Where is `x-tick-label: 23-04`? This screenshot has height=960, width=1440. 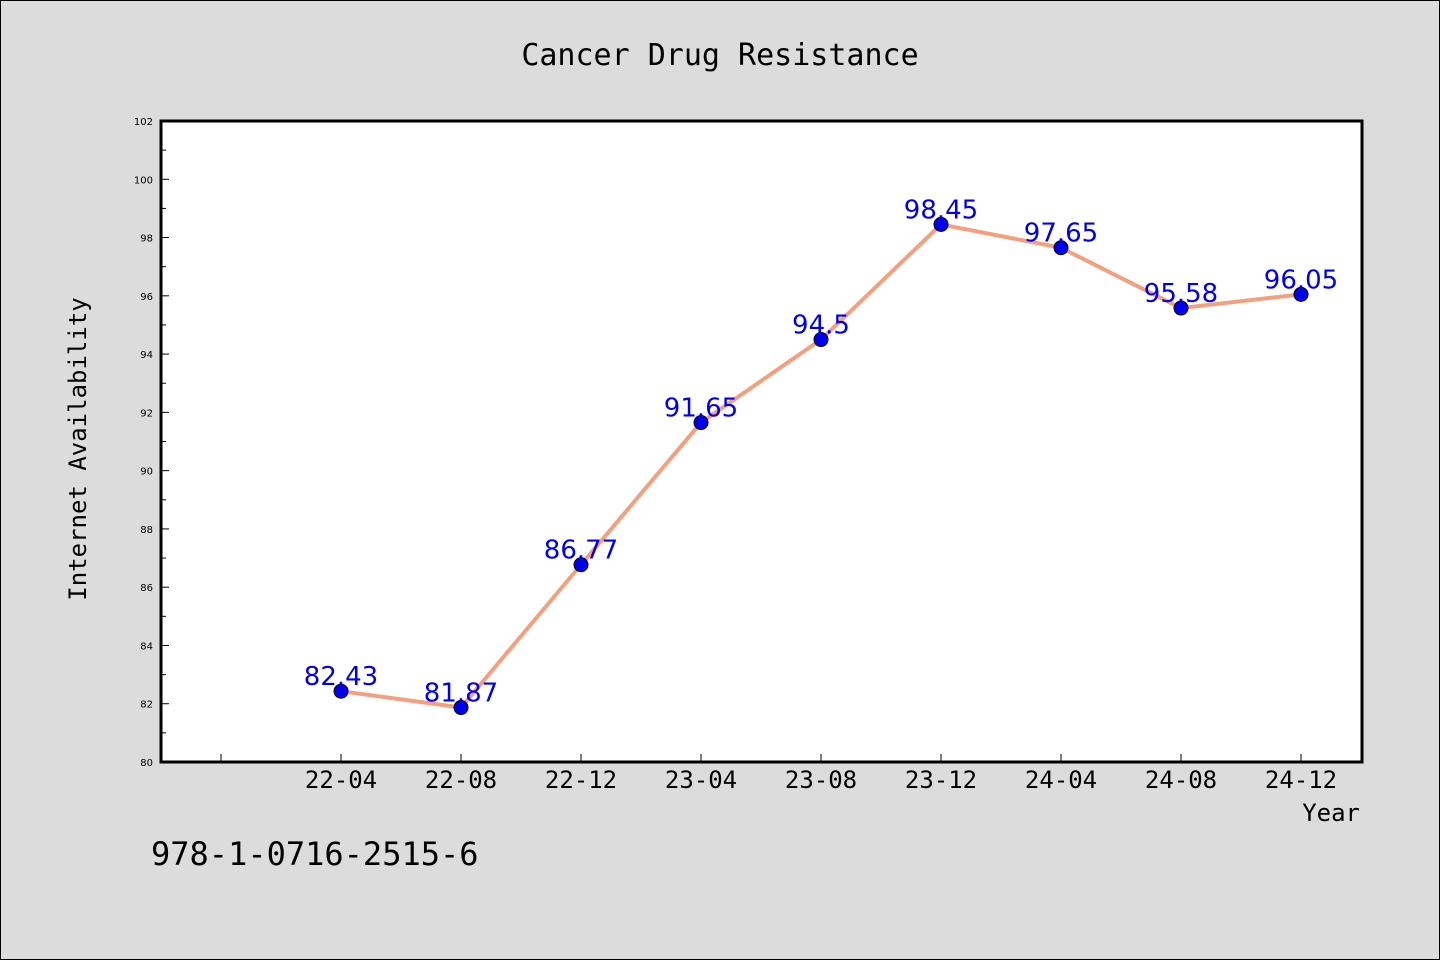 x-tick-label: 23-04 is located at coordinates (701, 780).